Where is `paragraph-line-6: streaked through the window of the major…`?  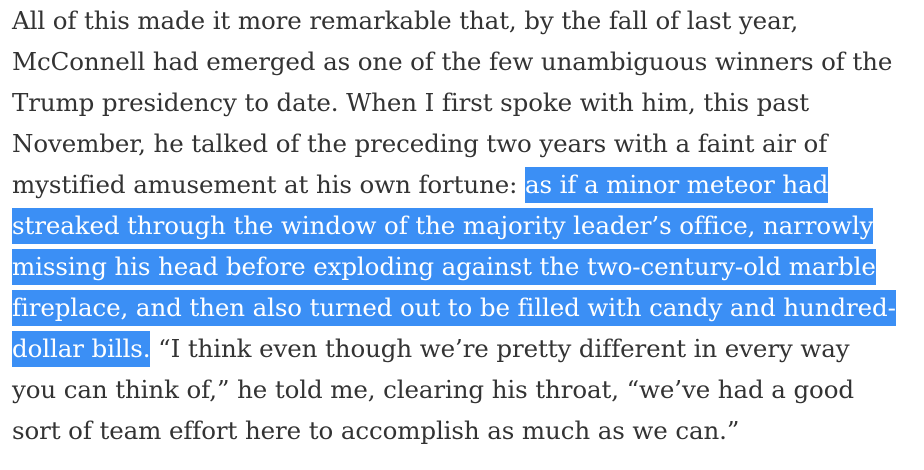
paragraph-line-6: streaked through the window of the major… is located at coordinates (467, 225).